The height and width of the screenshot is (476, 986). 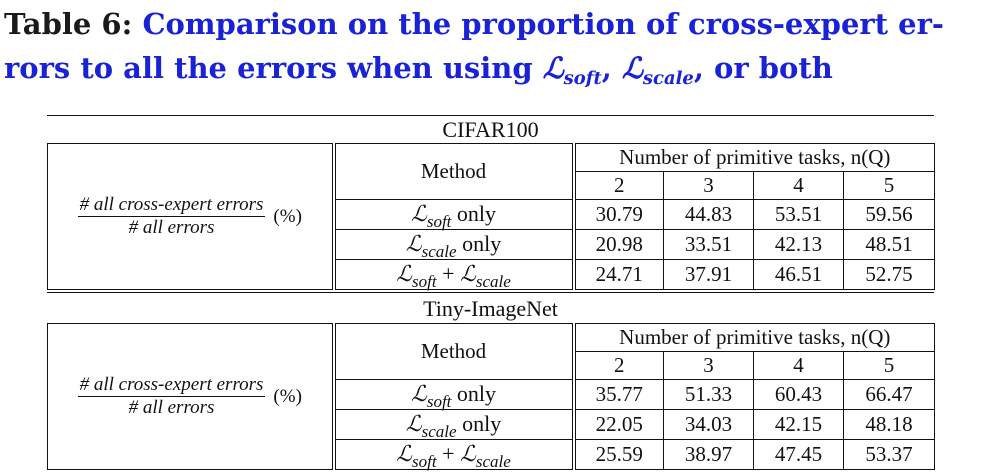 I want to click on value-cell: 48.51, so click(x=889, y=244).